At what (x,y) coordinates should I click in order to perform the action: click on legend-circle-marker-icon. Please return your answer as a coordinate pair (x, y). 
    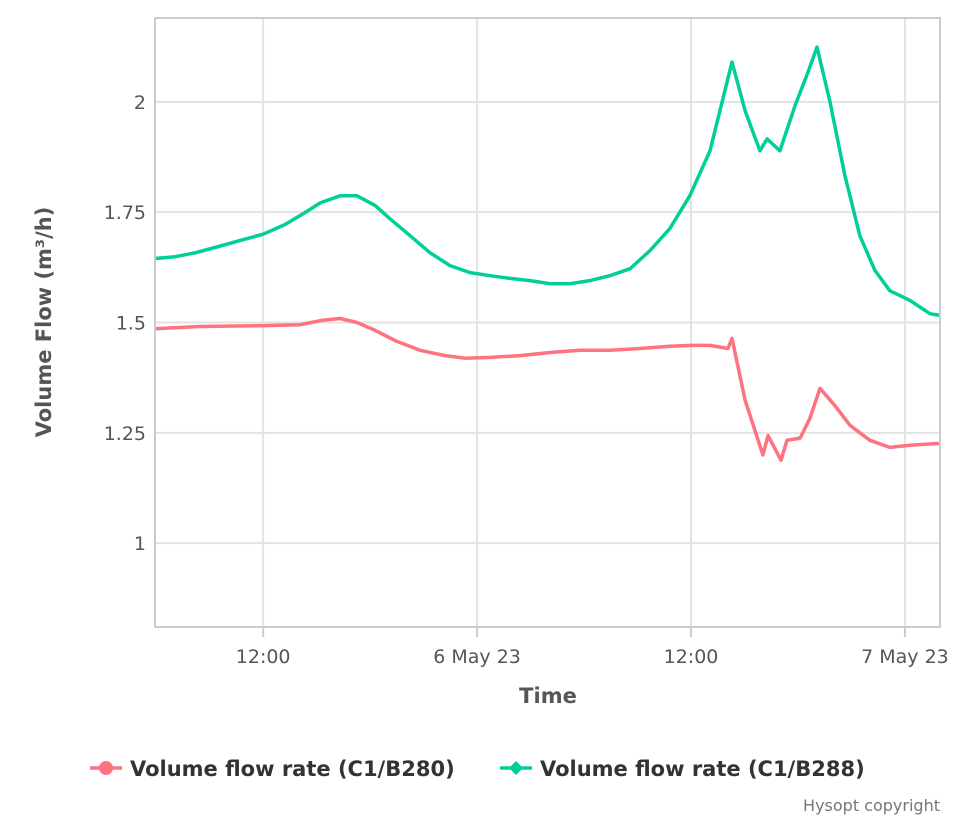
    Looking at the image, I should click on (106, 768).